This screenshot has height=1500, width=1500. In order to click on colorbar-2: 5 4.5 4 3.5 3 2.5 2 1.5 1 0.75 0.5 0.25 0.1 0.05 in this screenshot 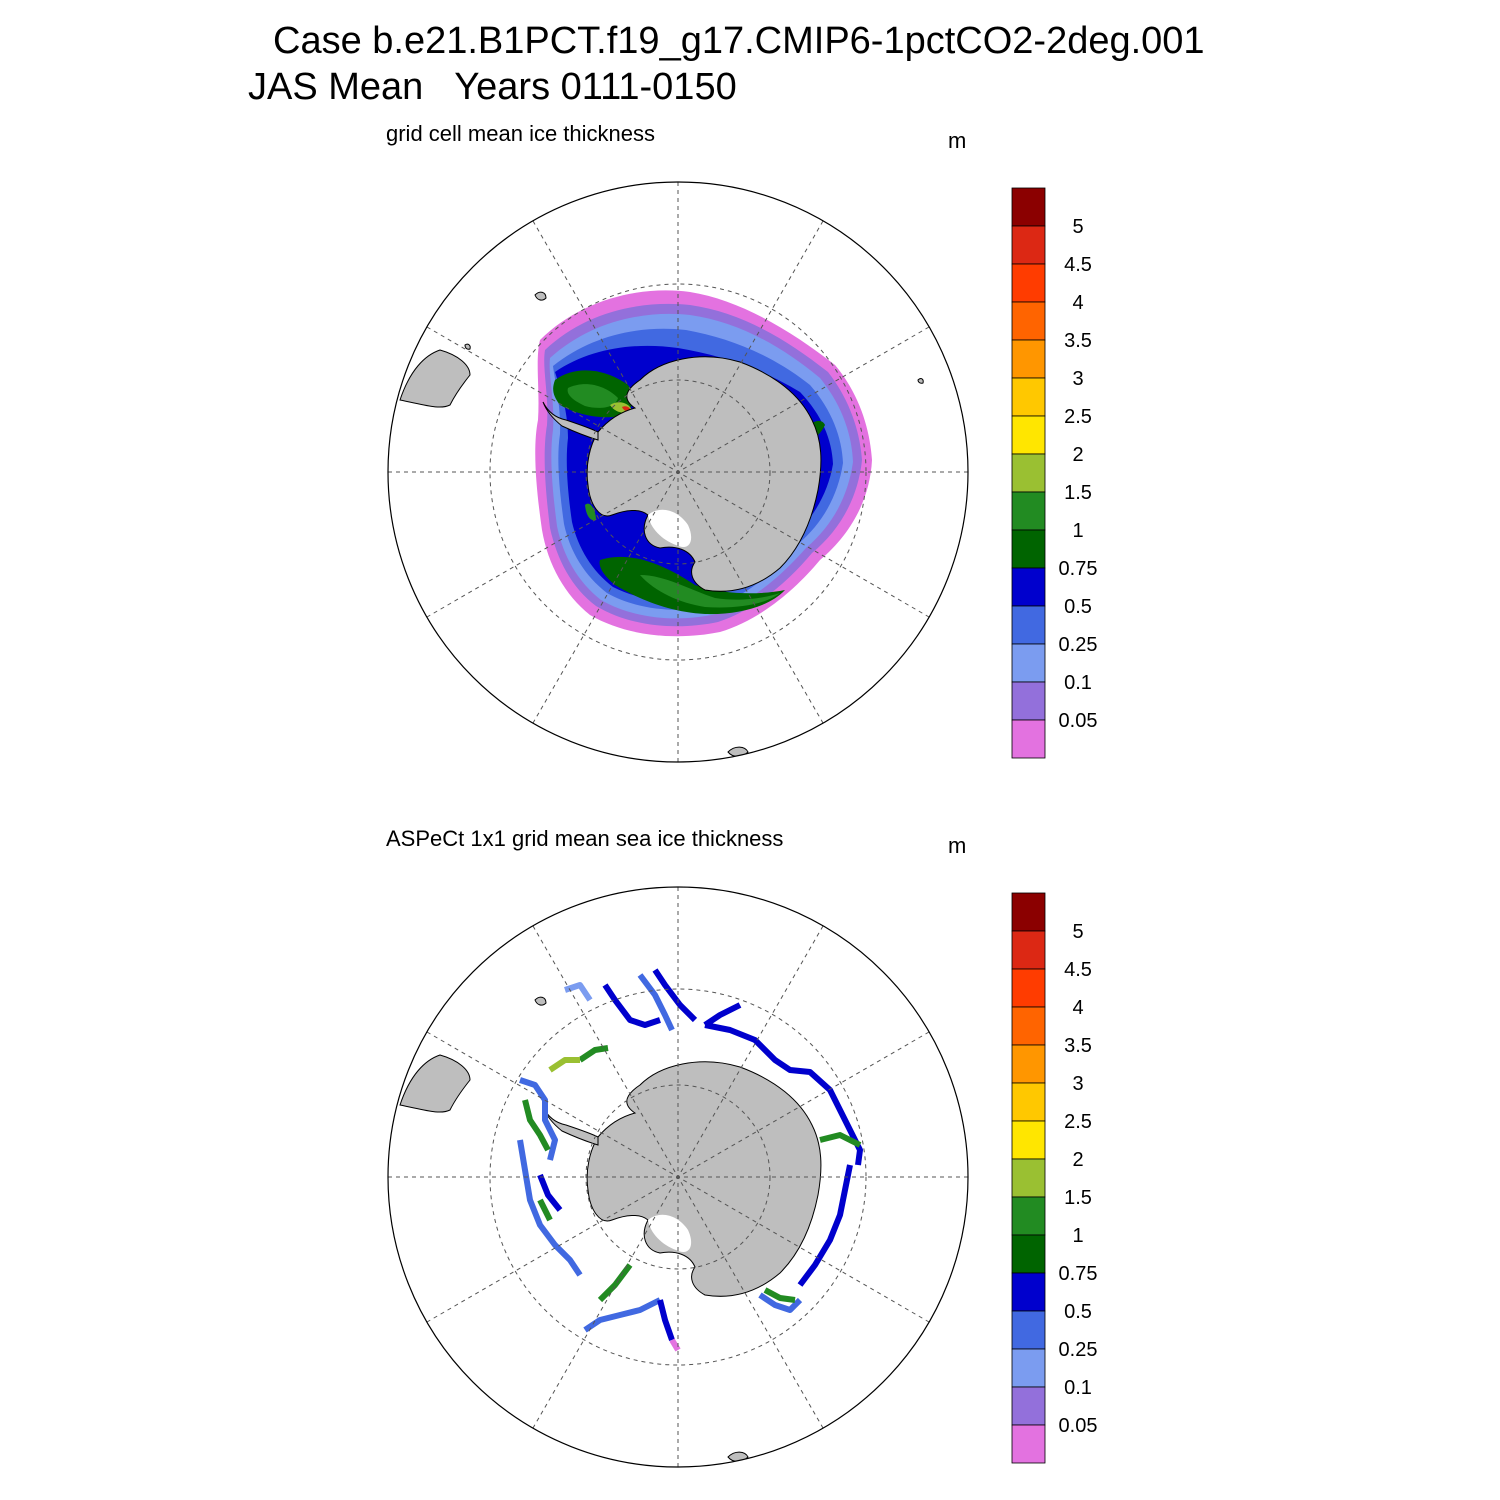, I will do `click(1054, 1178)`.